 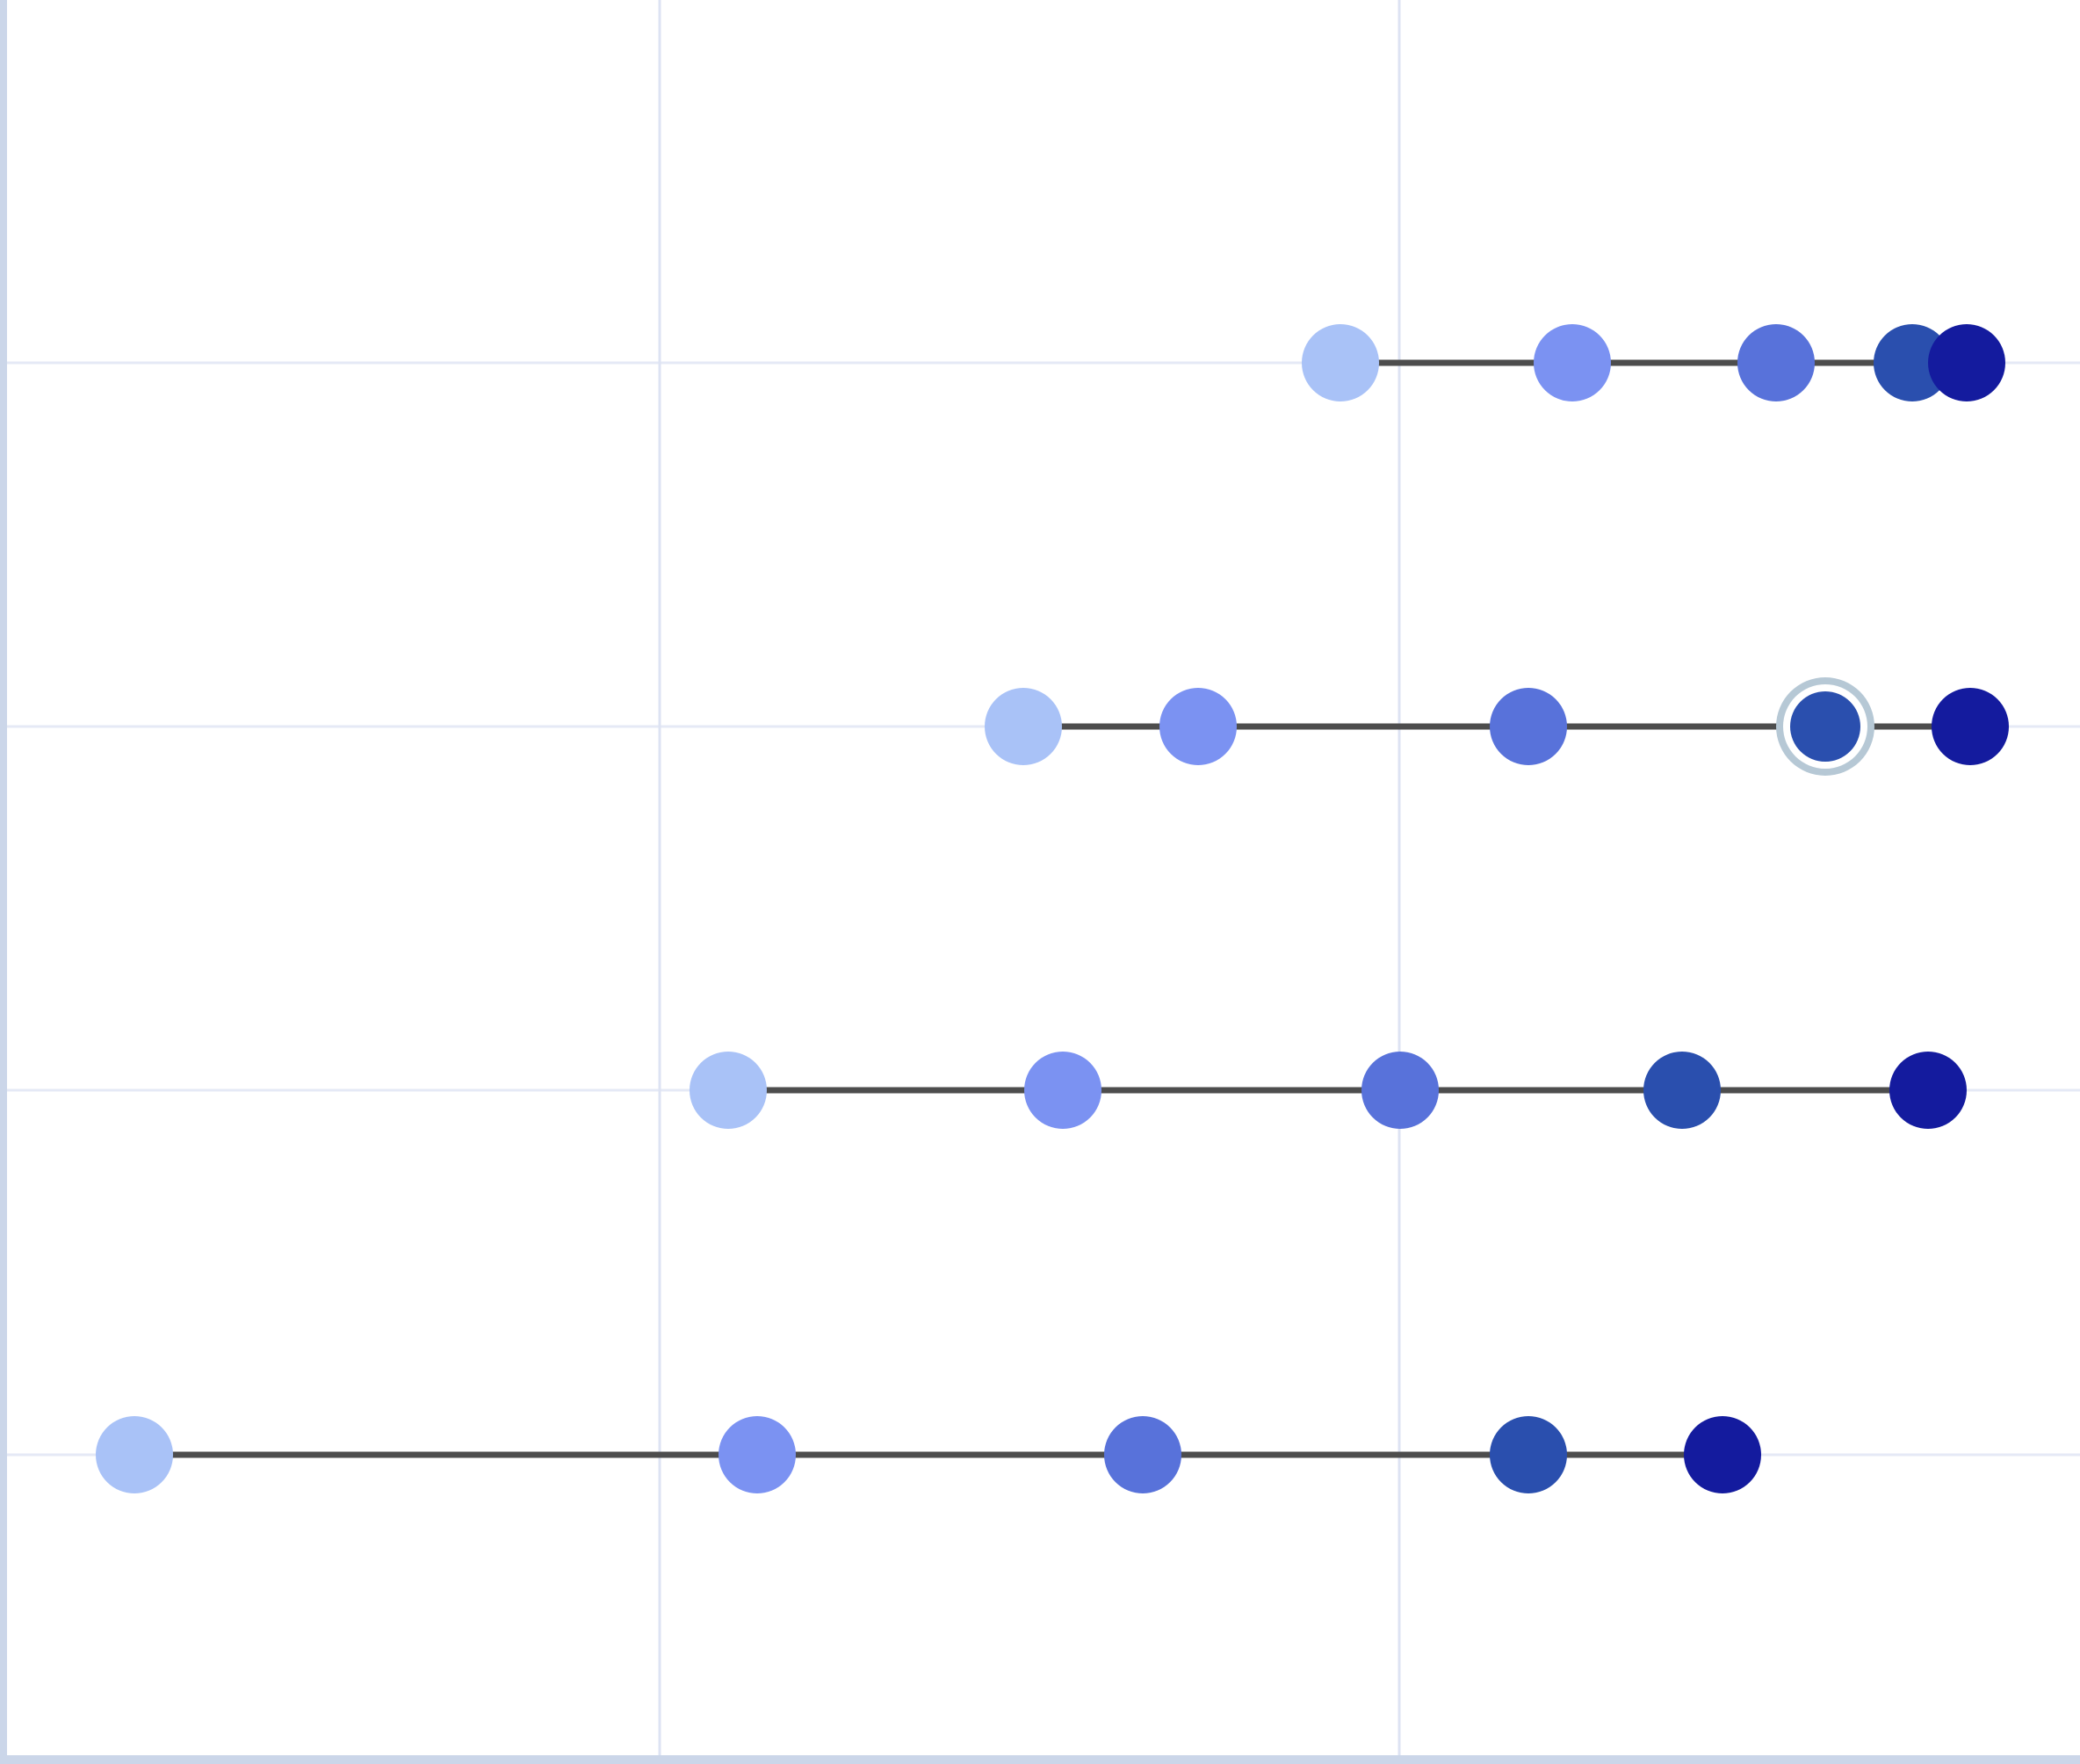 What do you see at coordinates (1040, 1759) in the screenshot?
I see `bottom-axis-border` at bounding box center [1040, 1759].